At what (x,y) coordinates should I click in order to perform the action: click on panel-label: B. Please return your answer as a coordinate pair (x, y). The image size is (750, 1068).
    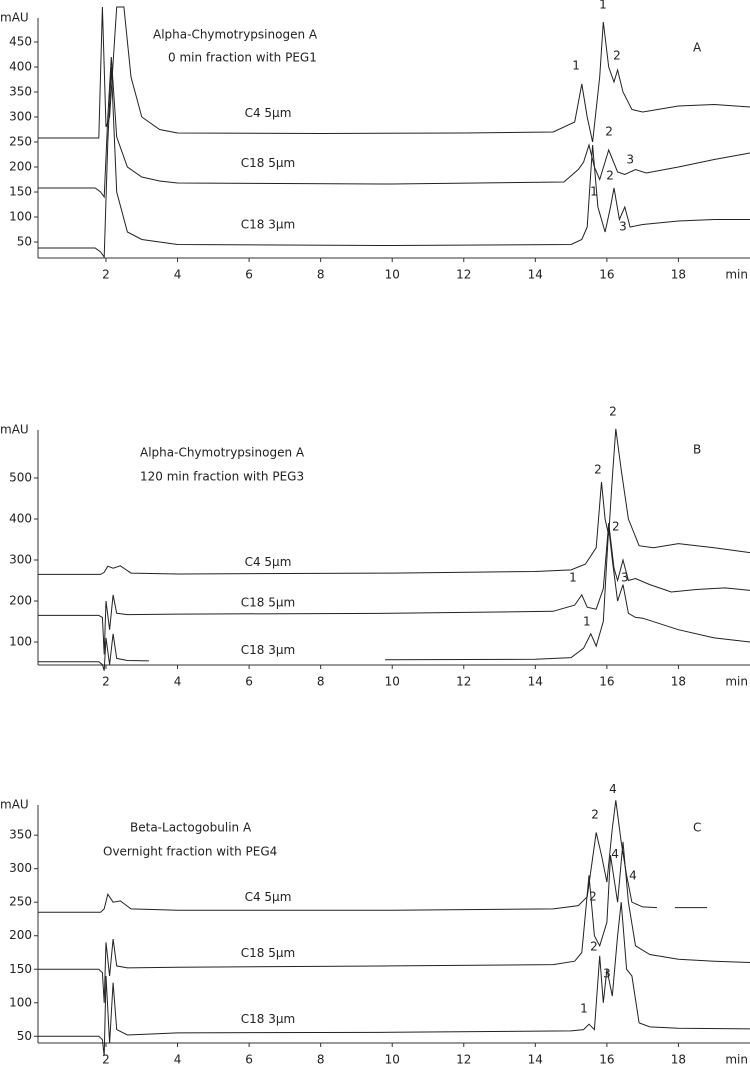
    Looking at the image, I should click on (697, 450).